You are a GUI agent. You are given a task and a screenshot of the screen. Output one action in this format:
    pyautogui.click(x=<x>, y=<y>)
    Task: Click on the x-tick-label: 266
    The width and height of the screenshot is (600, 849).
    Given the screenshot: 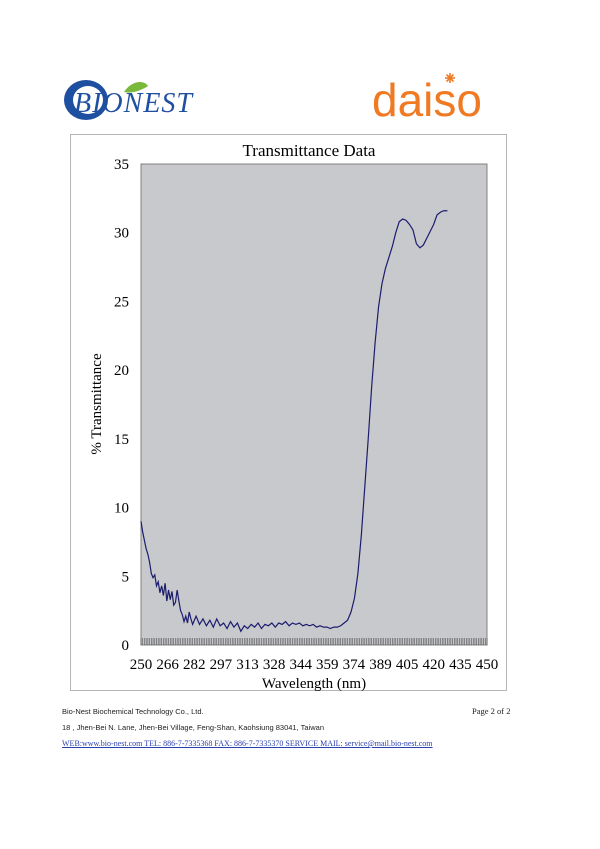 What is the action you would take?
    pyautogui.click(x=167, y=665)
    